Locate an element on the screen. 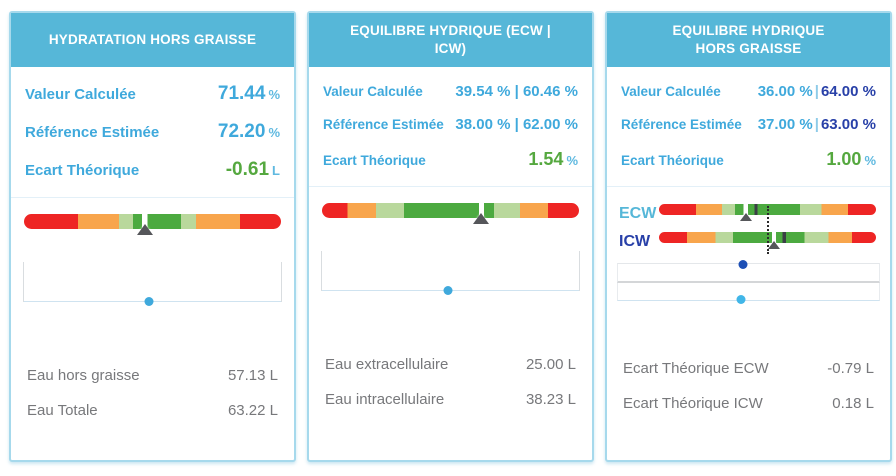 The image size is (896, 476). ecw-value: 37.00 % is located at coordinates (785, 124).